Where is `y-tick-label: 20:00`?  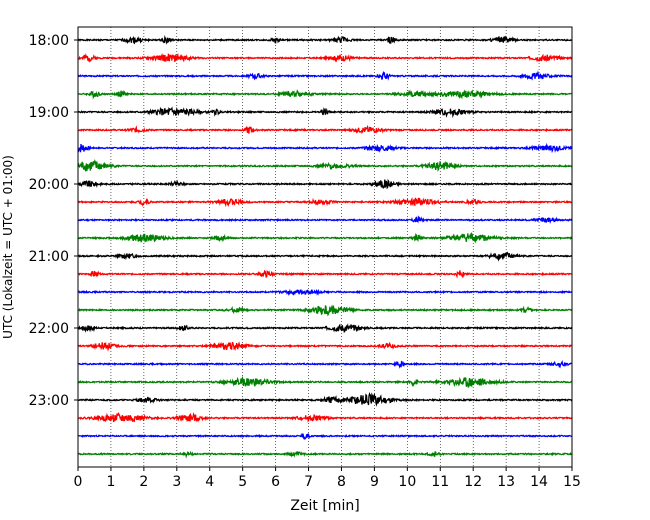
y-tick-label: 20:00 is located at coordinates (49, 185).